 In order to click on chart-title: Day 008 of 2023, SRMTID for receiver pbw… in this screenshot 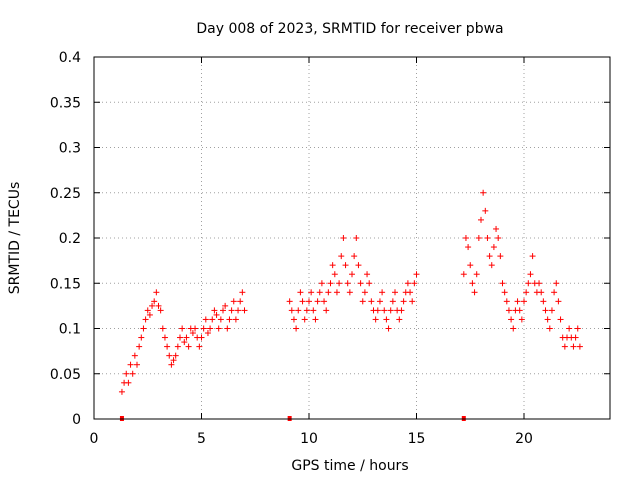, I will do `click(349, 29)`.